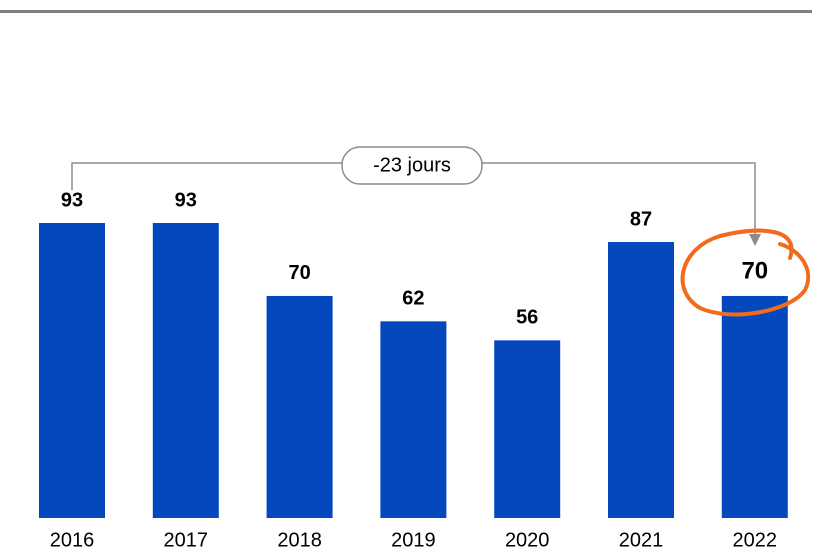  I want to click on highlight-circle, so click(745, 272).